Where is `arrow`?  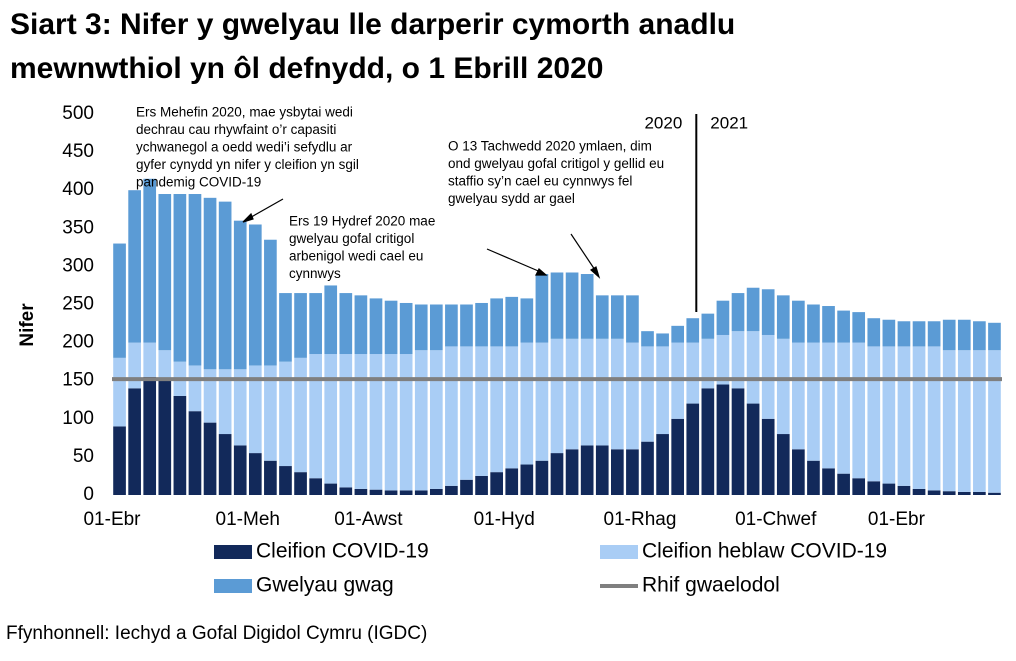
arrow is located at coordinates (515, 261).